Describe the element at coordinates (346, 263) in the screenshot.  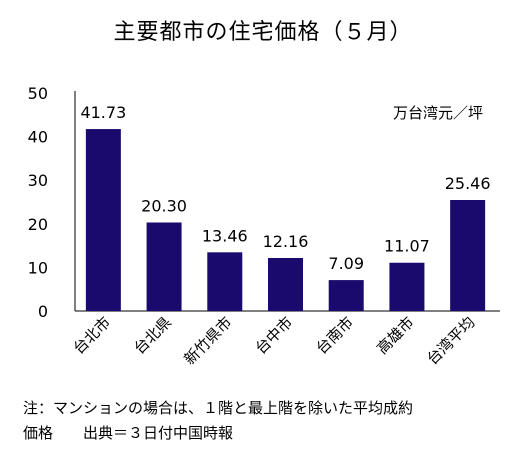
I see `bar-value-label: 7.09` at that location.